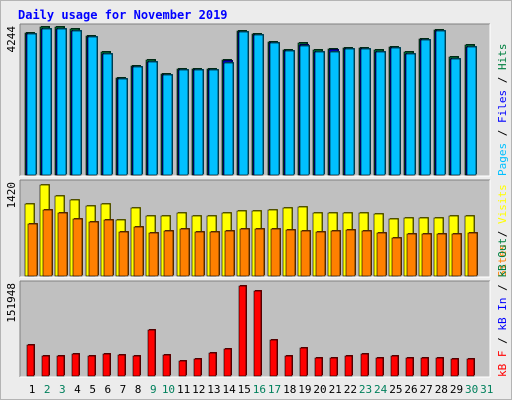  Describe the element at coordinates (426, 389) in the screenshot. I see `day-label: 27` at that location.